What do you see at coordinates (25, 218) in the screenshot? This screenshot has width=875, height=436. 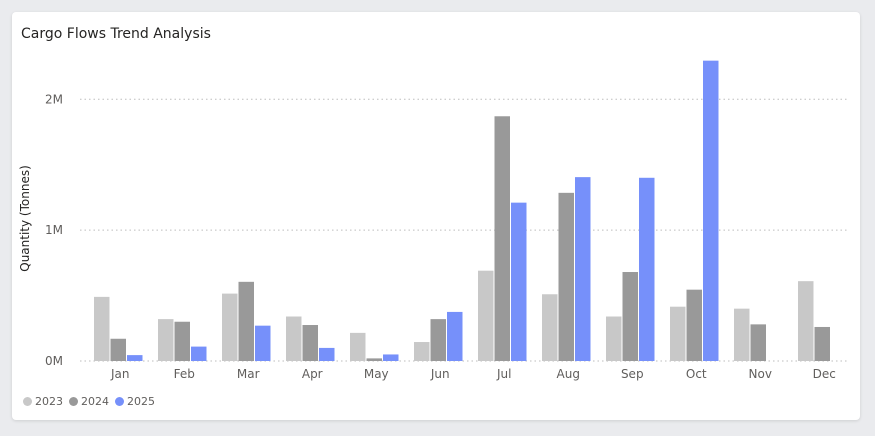 I see `y-axis-title: Quantity (Tonnes)` at bounding box center [25, 218].